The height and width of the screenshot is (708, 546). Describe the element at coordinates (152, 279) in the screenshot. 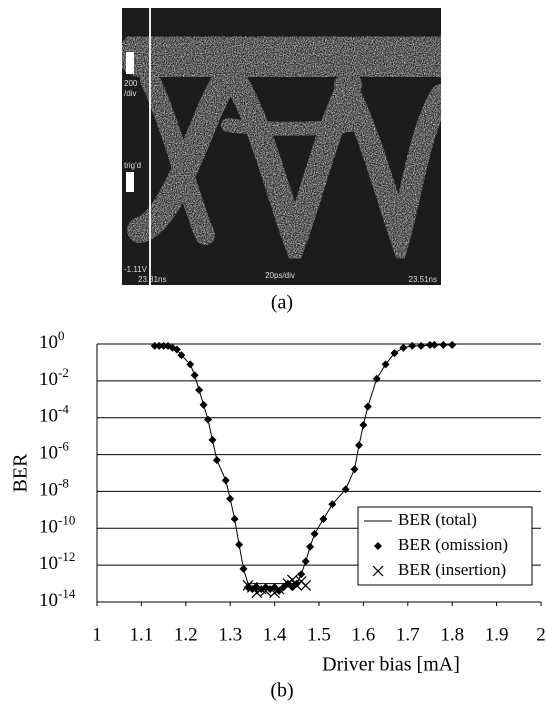

I see `scope-text: 23.31ns` at that location.